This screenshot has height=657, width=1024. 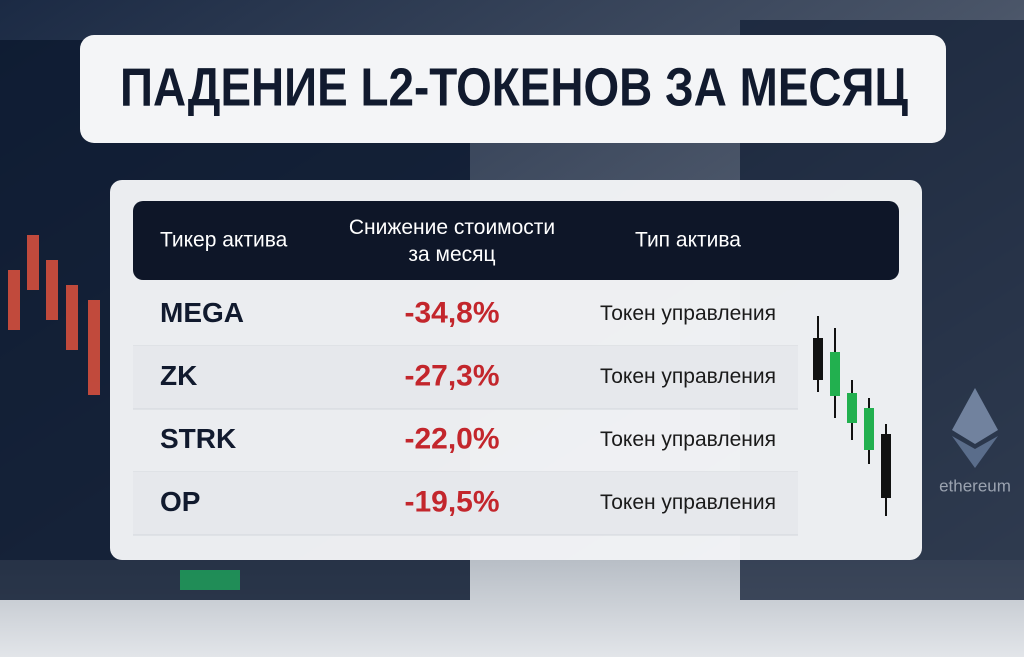 I want to click on logo-text: ethereum, so click(x=975, y=485).